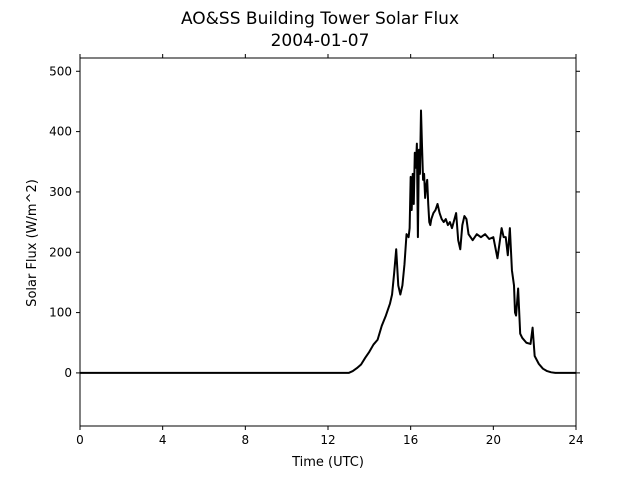  Describe the element at coordinates (327, 462) in the screenshot. I see `x-axis-label: Time (UTC)` at that location.